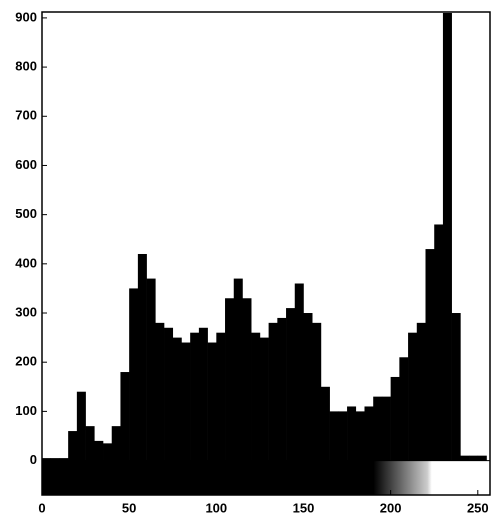 This screenshot has width=493, height=522. I want to click on x-tick-label: 0, so click(41, 507).